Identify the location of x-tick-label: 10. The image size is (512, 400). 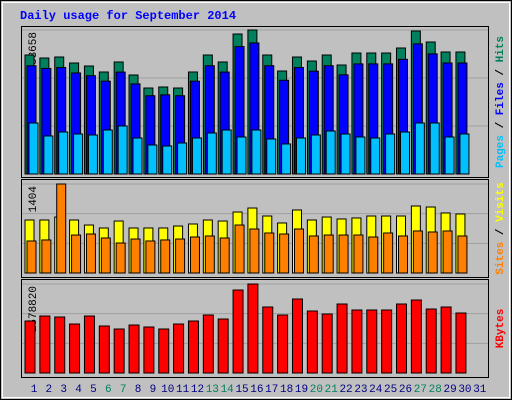
(167, 390).